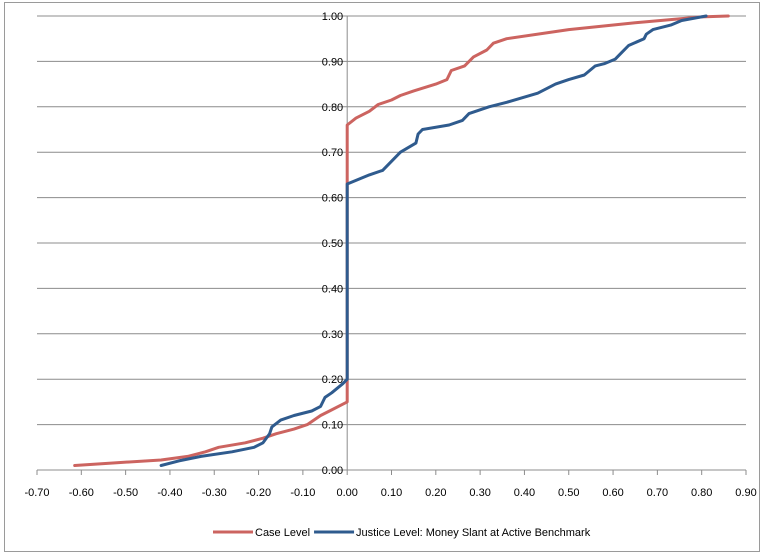 The image size is (764, 559). Describe the element at coordinates (332, 289) in the screenshot. I see `y-tick-label: 0.40` at that location.